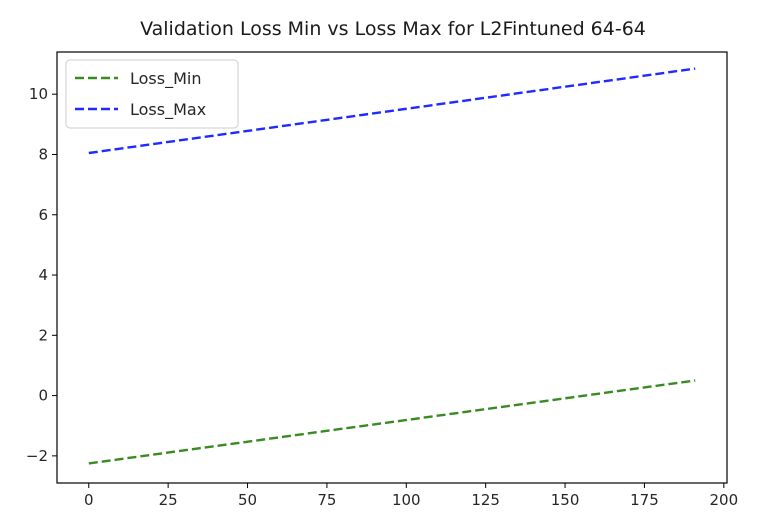  What do you see at coordinates (168, 500) in the screenshot?
I see `x-tick-label: 25` at bounding box center [168, 500].